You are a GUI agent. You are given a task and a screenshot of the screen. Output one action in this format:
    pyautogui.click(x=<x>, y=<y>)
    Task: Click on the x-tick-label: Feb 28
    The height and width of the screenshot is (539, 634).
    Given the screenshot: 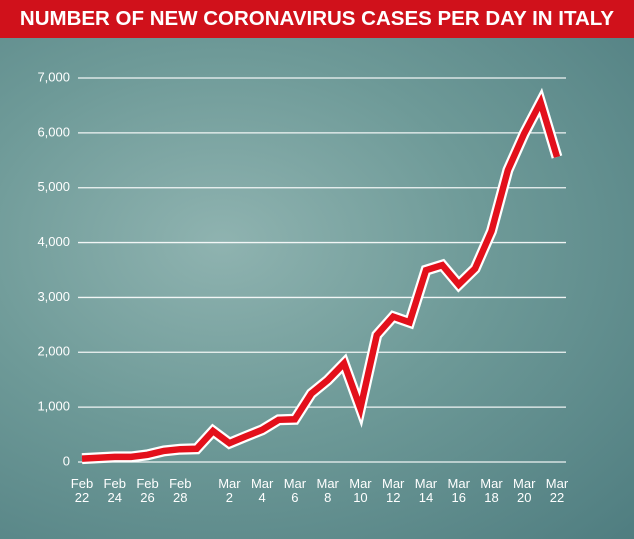 What is the action you would take?
    pyautogui.click(x=180, y=490)
    